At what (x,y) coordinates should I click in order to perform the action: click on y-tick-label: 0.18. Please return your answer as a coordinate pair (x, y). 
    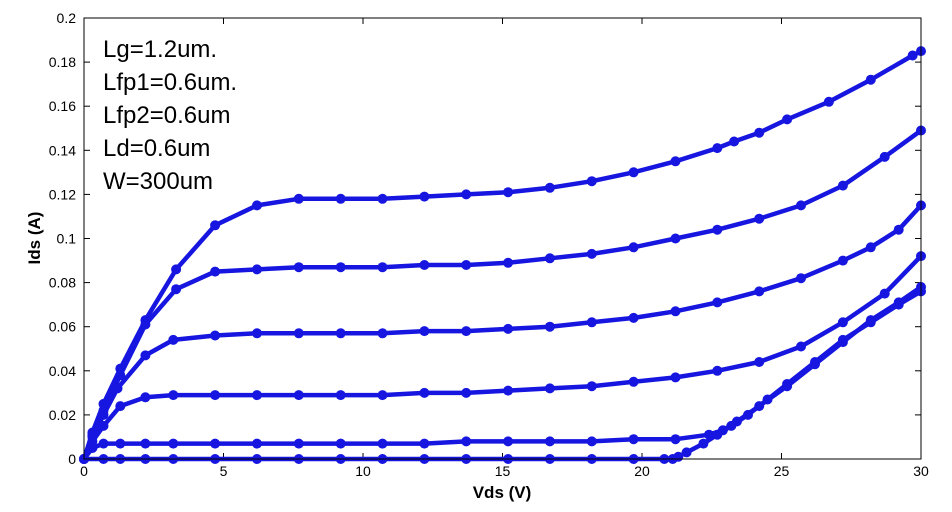
    Looking at the image, I should click on (62, 62).